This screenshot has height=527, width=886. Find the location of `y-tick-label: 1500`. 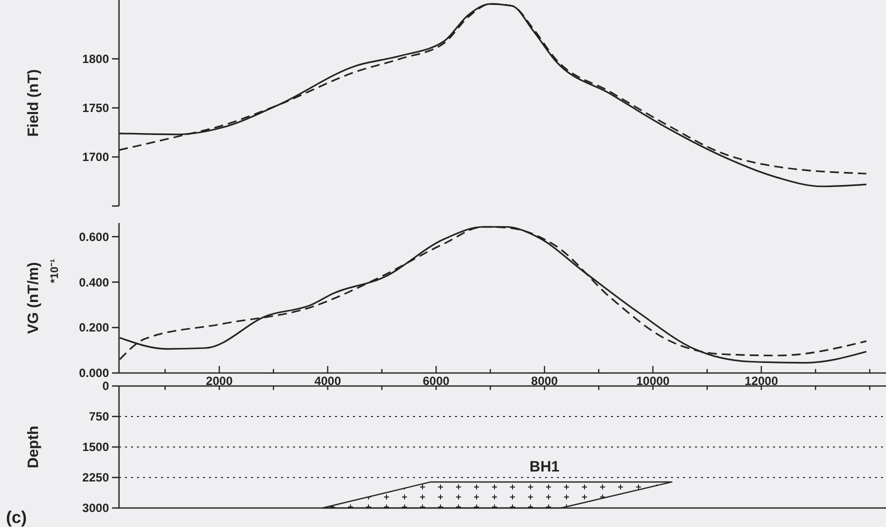

y-tick-label: 1500 is located at coordinates (96, 447).